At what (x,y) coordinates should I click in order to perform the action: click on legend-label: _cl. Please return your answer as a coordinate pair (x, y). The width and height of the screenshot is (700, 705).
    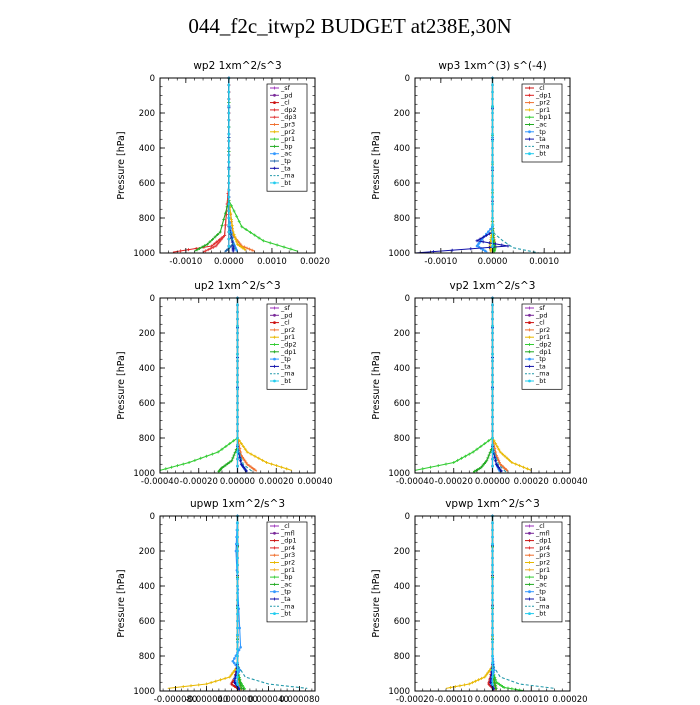
    Looking at the image, I should click on (540, 323).